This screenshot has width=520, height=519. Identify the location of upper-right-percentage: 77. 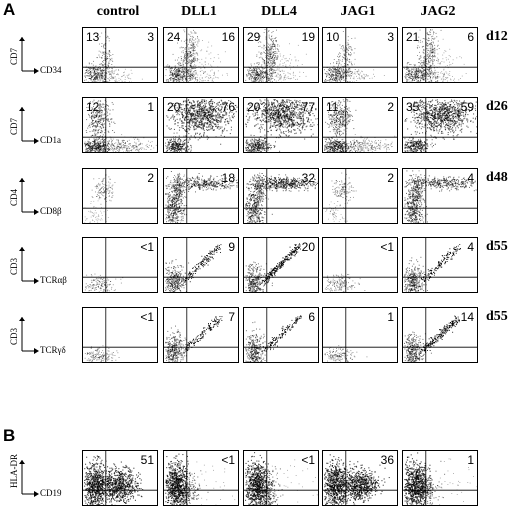
(308, 107).